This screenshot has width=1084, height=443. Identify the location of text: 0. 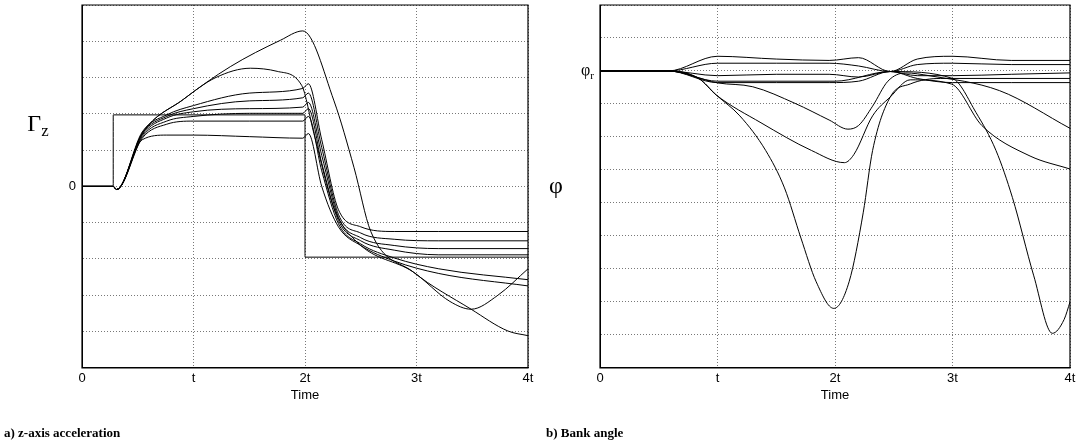
(72, 185).